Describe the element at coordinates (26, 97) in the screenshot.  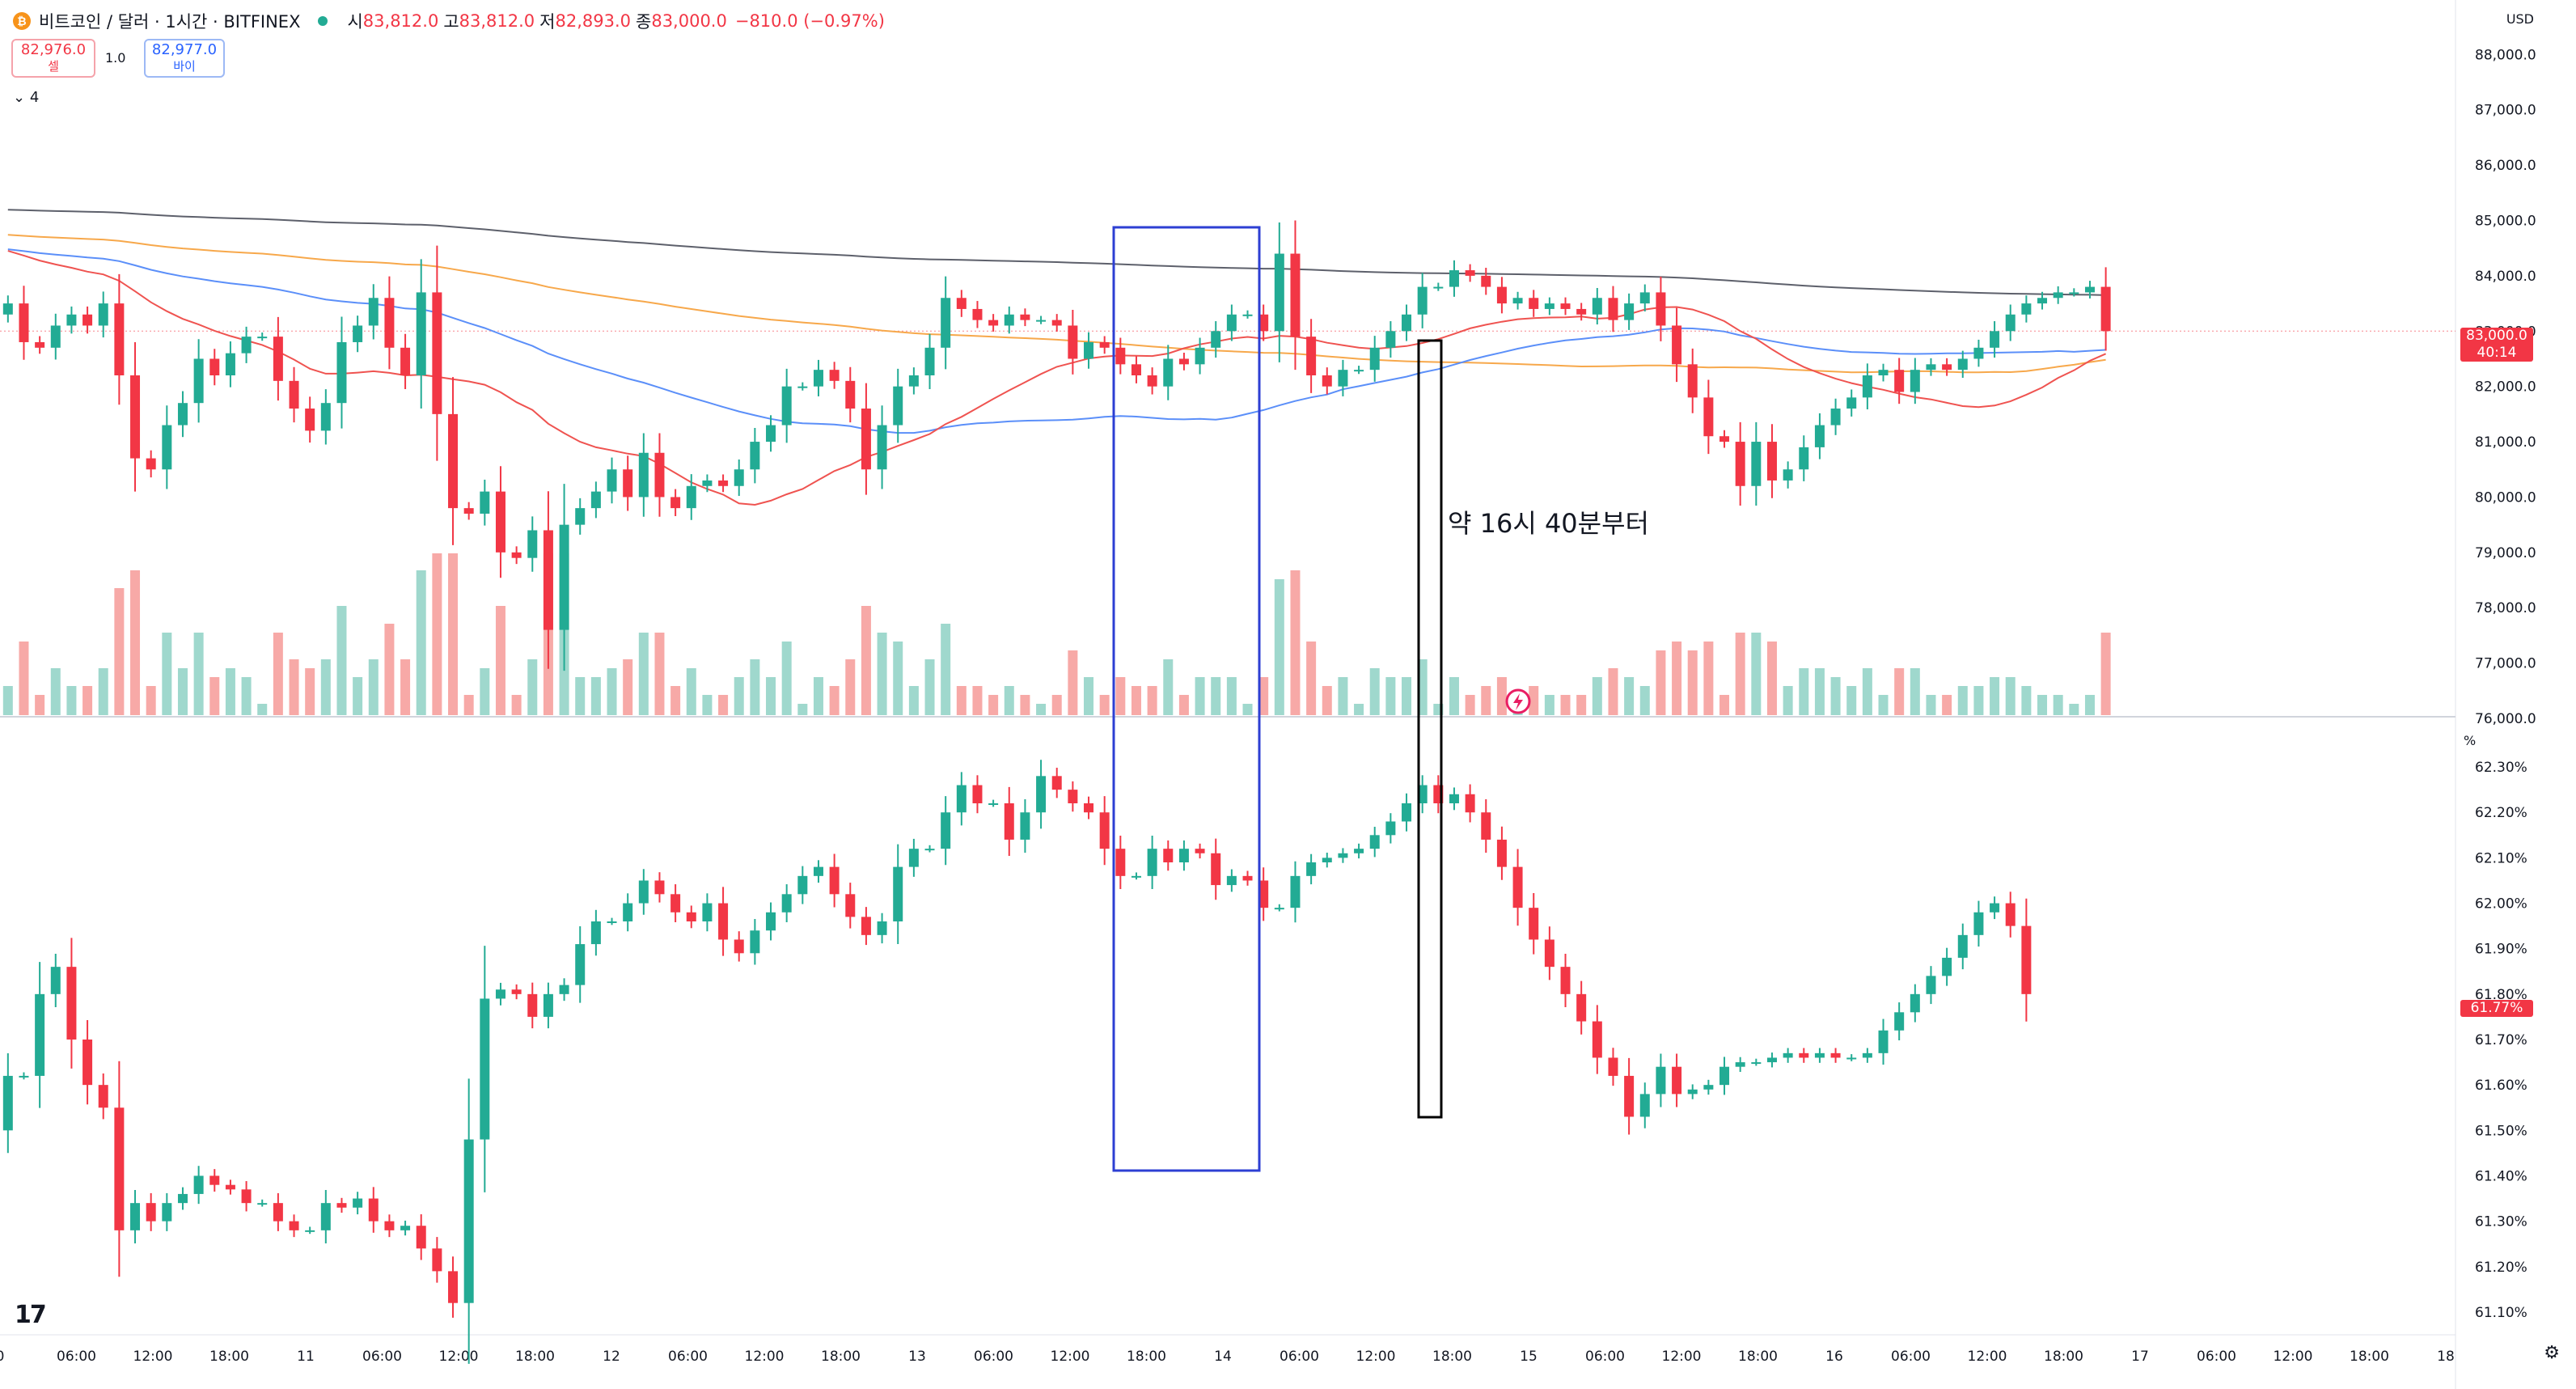
I see `indicators-toggle: ⌄ 4` at that location.